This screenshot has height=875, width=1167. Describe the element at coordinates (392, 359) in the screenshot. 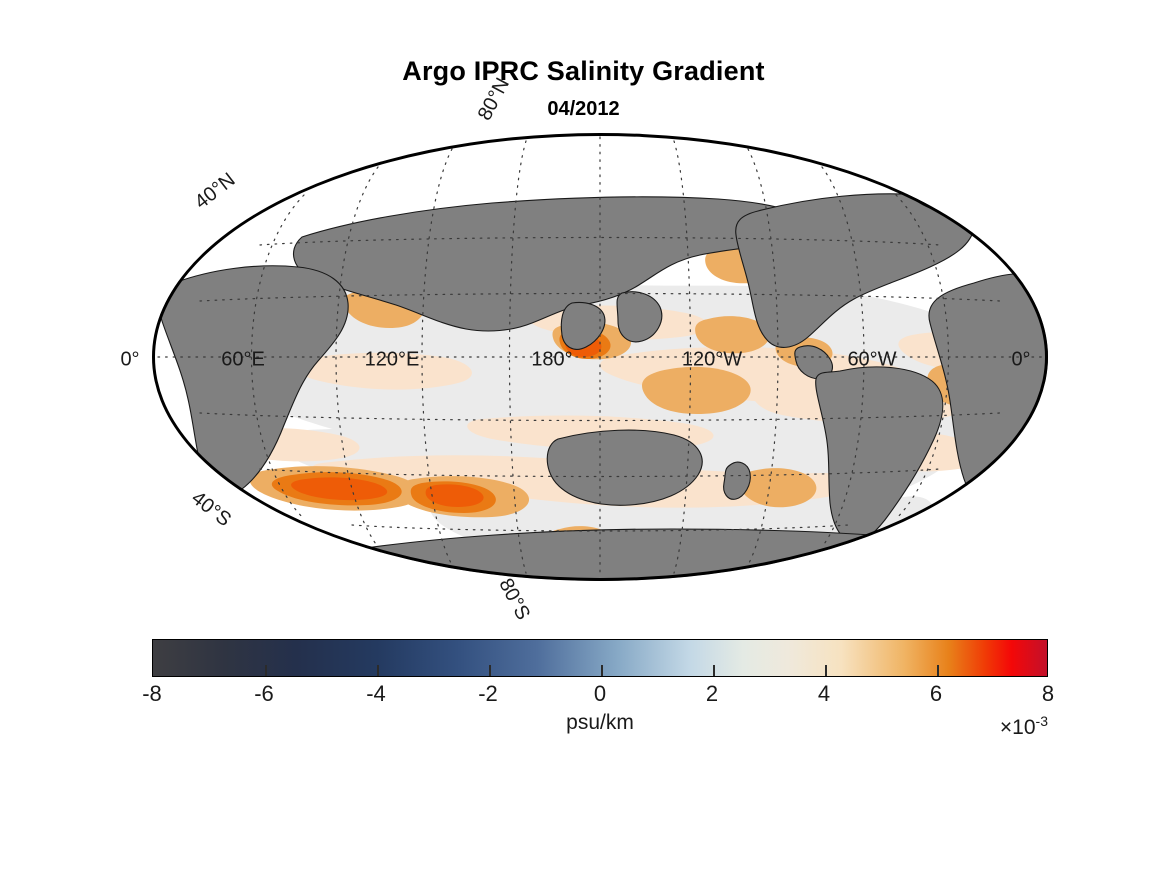

I see `lon-label-120e: 120°E` at that location.